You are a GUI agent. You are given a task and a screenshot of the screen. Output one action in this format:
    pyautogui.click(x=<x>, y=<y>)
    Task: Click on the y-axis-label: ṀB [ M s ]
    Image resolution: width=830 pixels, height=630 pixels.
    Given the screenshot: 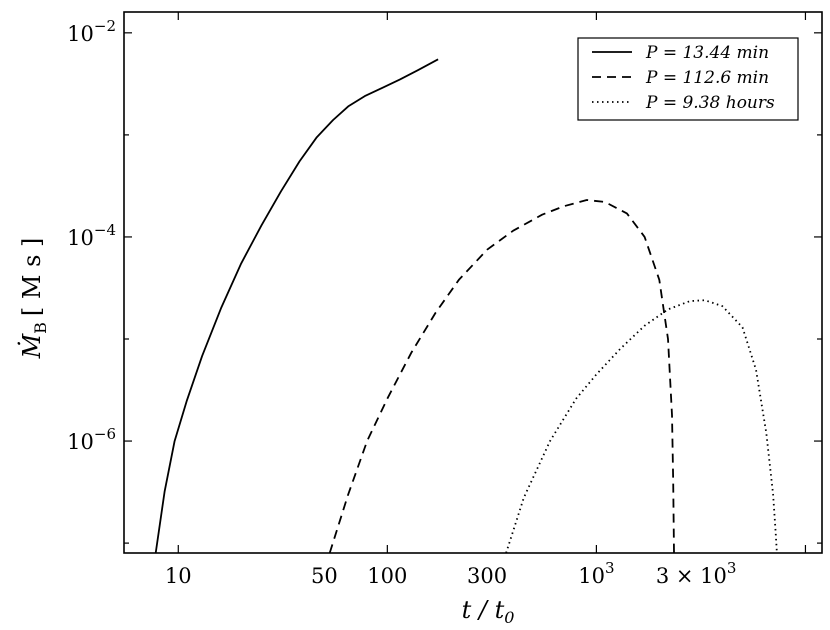 What is the action you would take?
    pyautogui.click(x=33, y=299)
    